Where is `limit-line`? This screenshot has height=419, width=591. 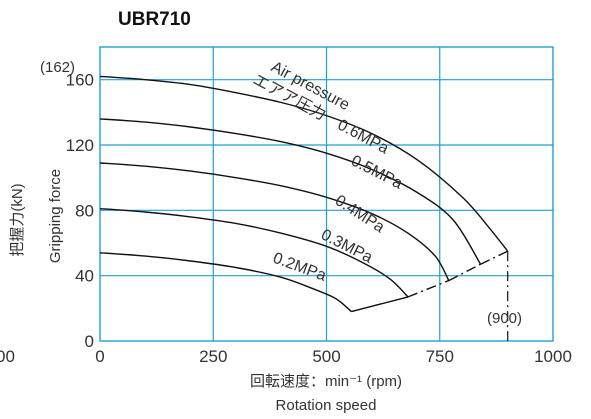
limit-line is located at coordinates (430, 295).